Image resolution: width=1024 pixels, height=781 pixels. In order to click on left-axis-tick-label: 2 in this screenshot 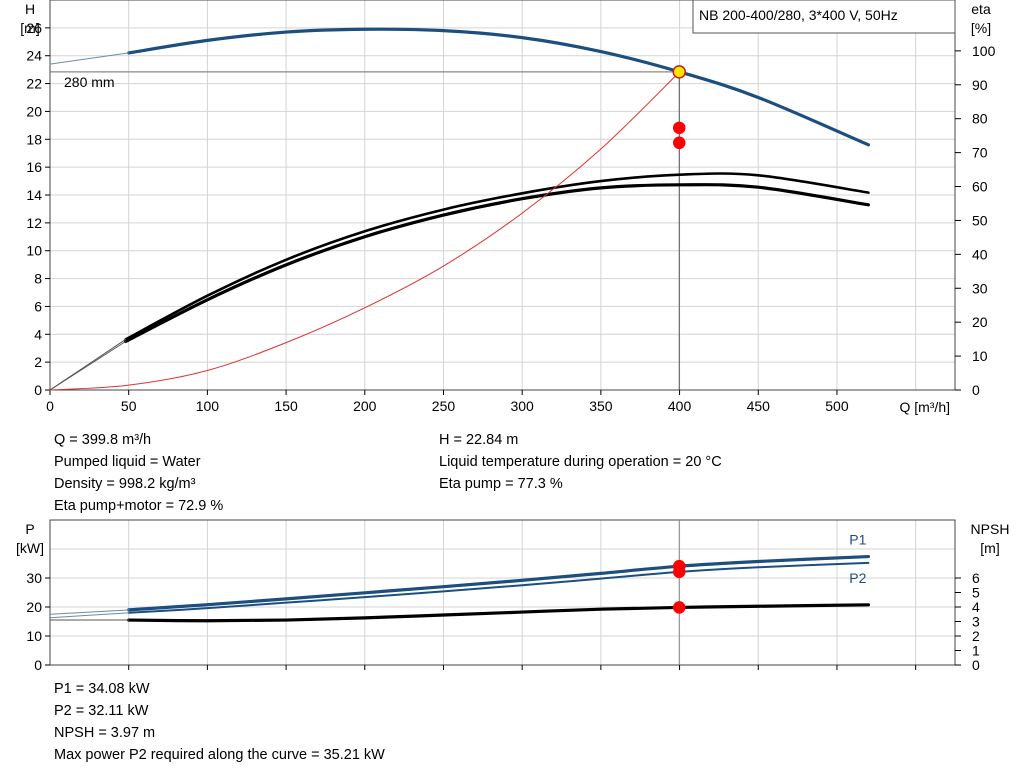, I will do `click(38, 362)`.